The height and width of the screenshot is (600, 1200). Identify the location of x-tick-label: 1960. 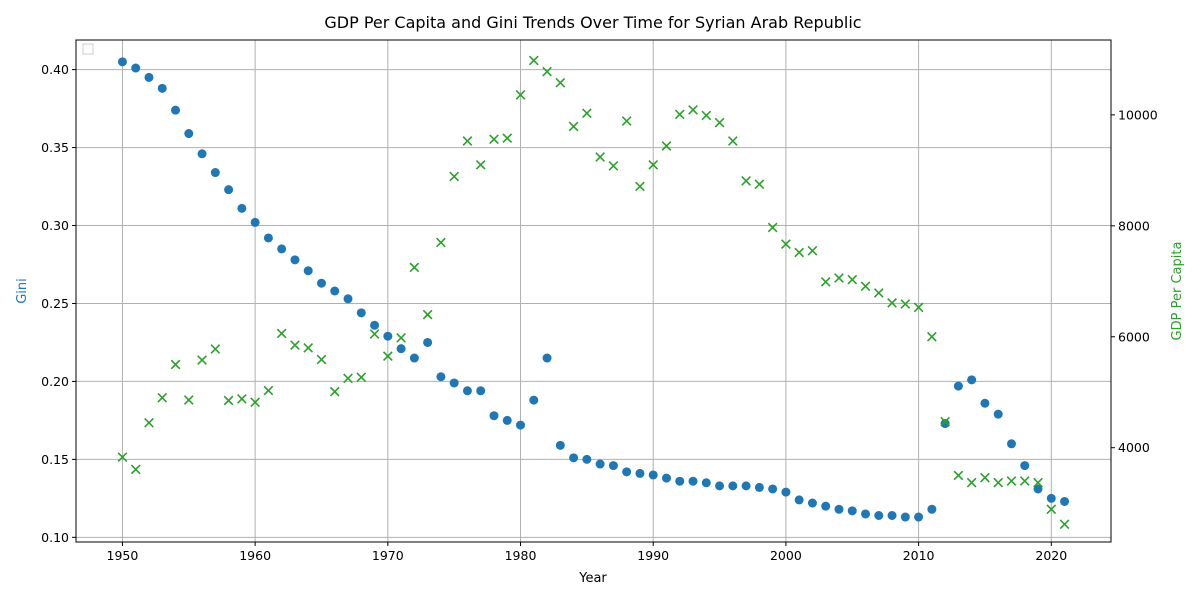
(255, 555).